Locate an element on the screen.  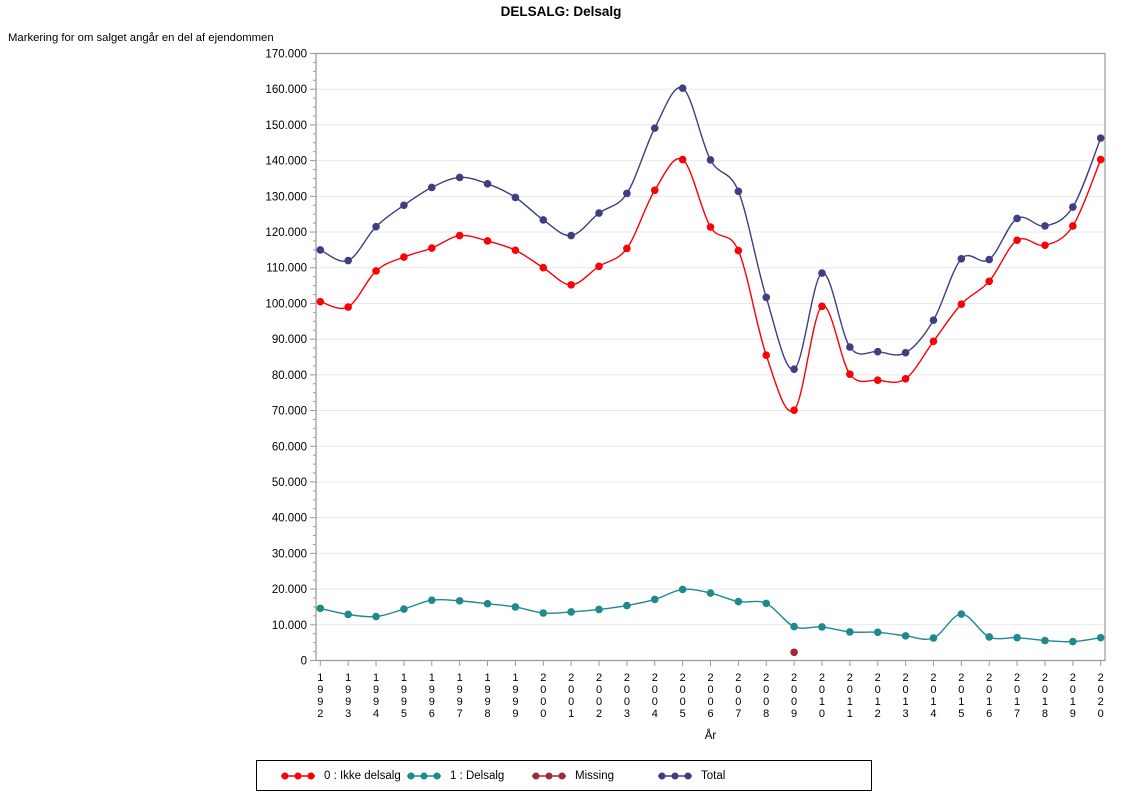
legend-entry-delsalg: 1 : Delsalg is located at coordinates (454, 775).